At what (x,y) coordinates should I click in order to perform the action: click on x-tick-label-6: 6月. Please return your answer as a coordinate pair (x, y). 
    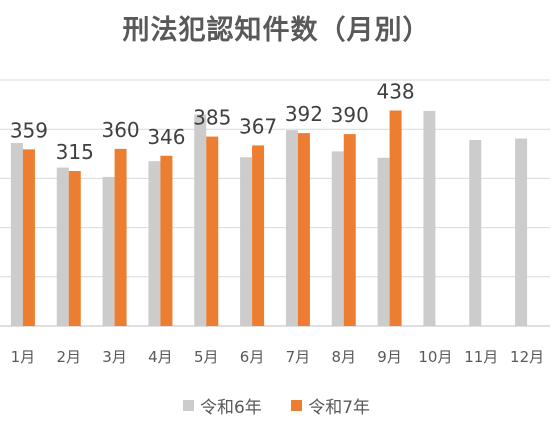
    Looking at the image, I should click on (252, 357).